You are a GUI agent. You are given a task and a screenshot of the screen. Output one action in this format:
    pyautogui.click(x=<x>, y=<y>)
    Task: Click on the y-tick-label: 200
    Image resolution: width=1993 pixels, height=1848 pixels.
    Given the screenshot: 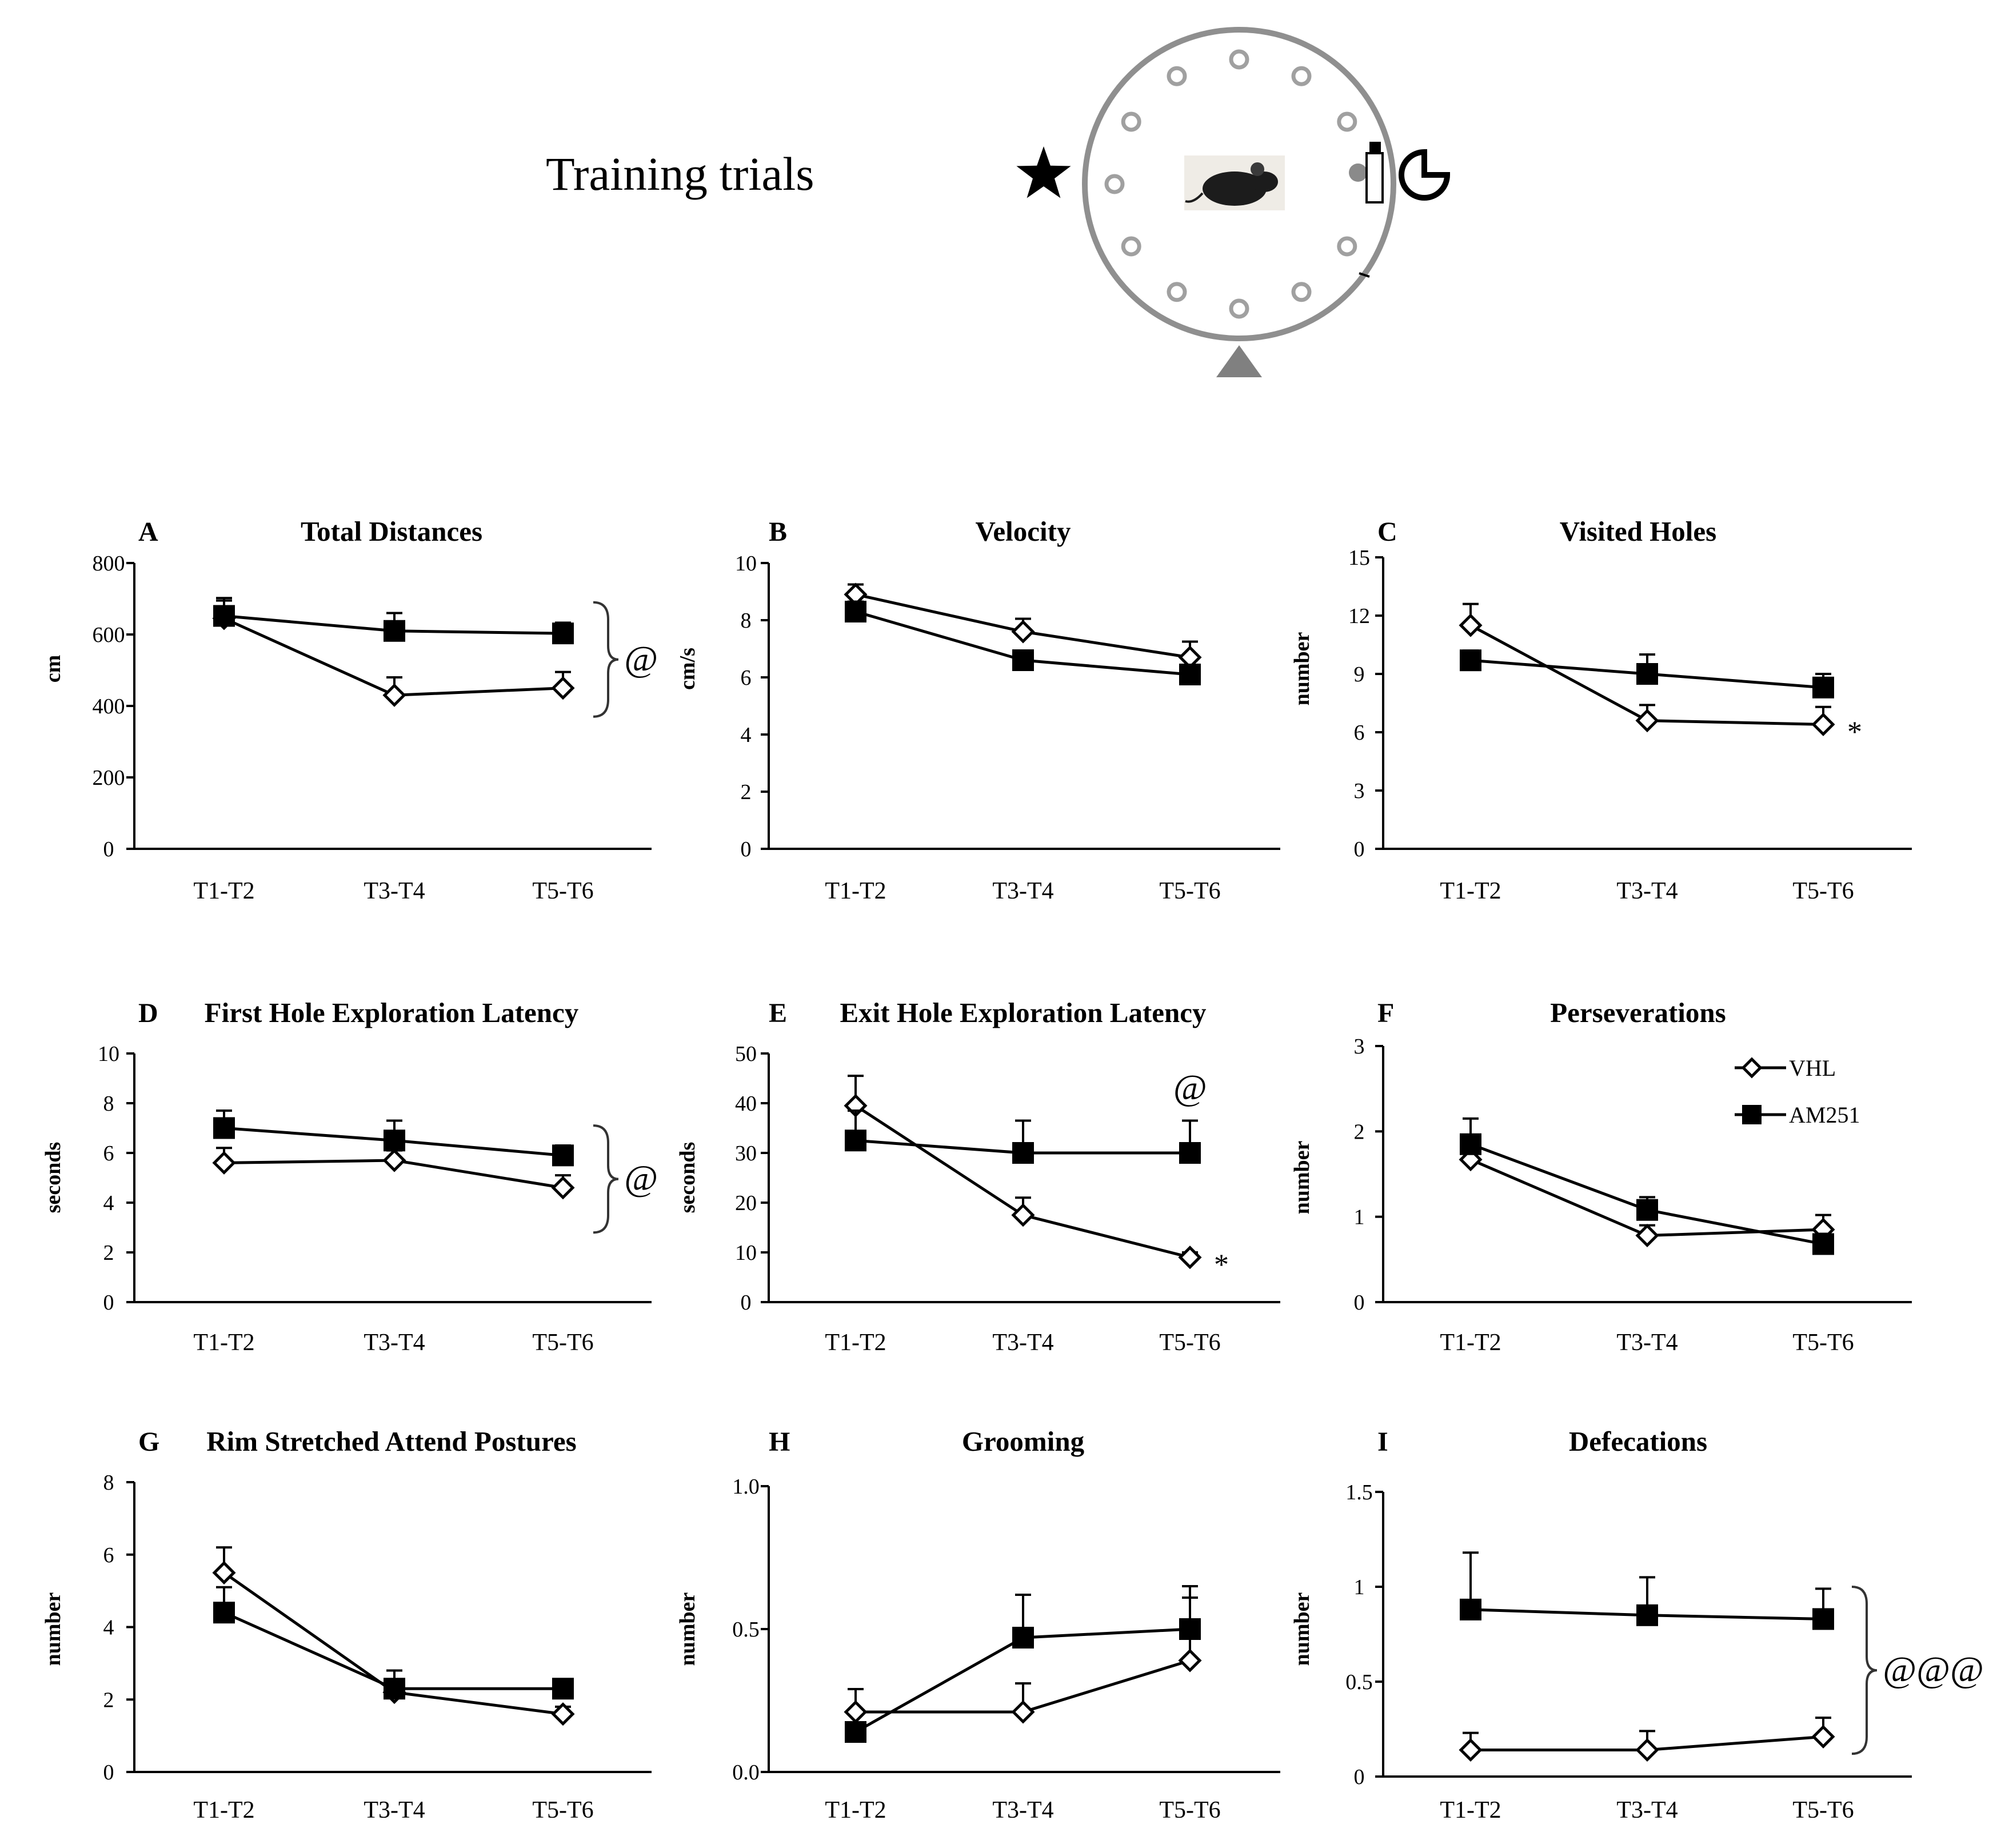 What is the action you would take?
    pyautogui.click(x=109, y=778)
    